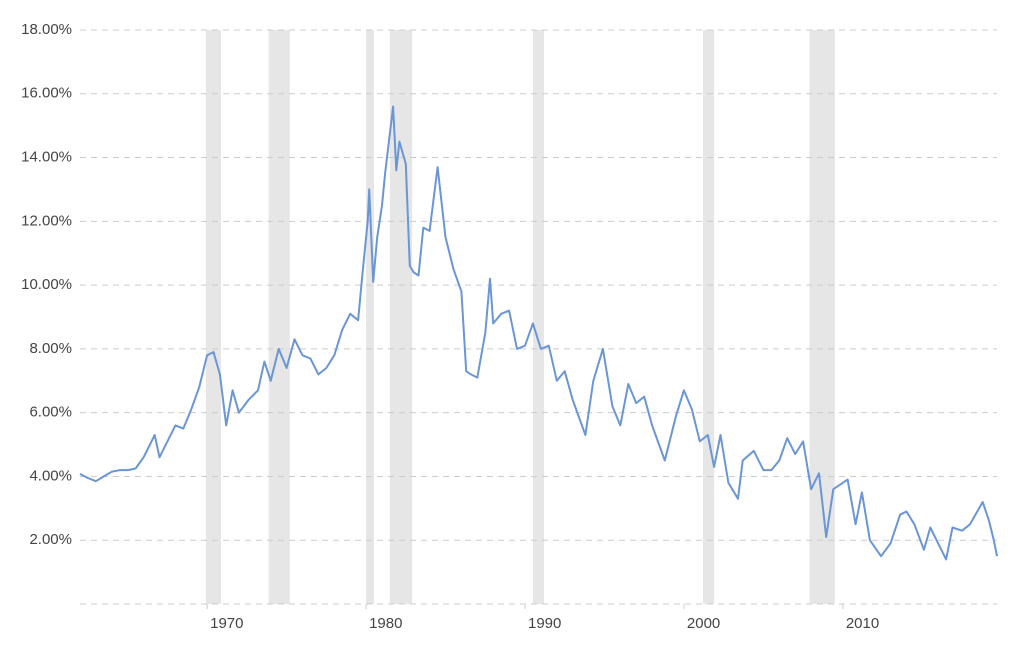  What do you see at coordinates (46, 220) in the screenshot?
I see `y-tick-label: 12.00%` at bounding box center [46, 220].